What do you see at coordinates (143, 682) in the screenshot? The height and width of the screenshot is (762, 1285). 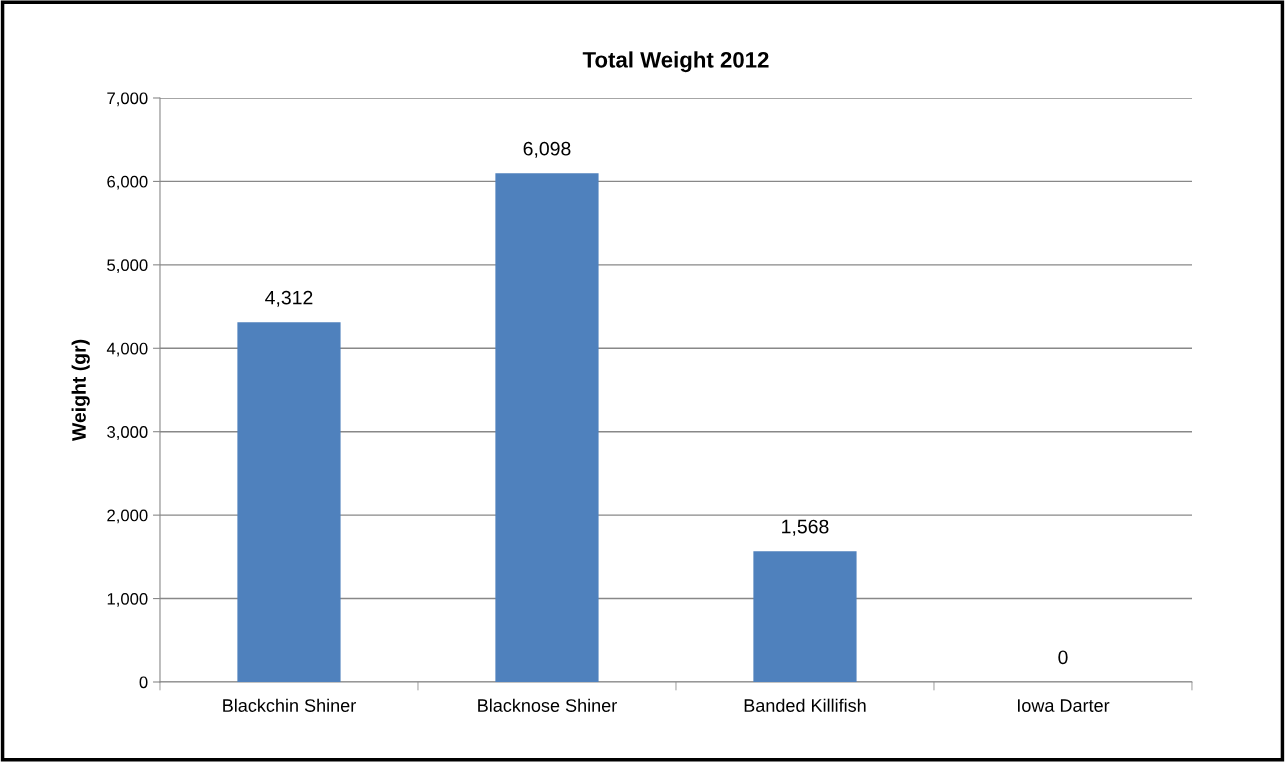 I see `y-tick-label: 0` at bounding box center [143, 682].